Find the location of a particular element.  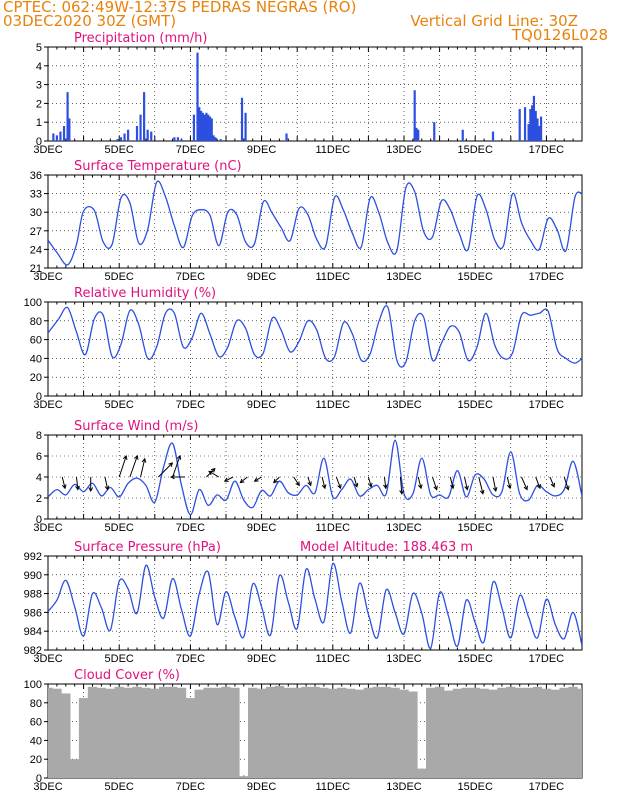

temperature-xtick-label: 3DEC is located at coordinates (47, 277).